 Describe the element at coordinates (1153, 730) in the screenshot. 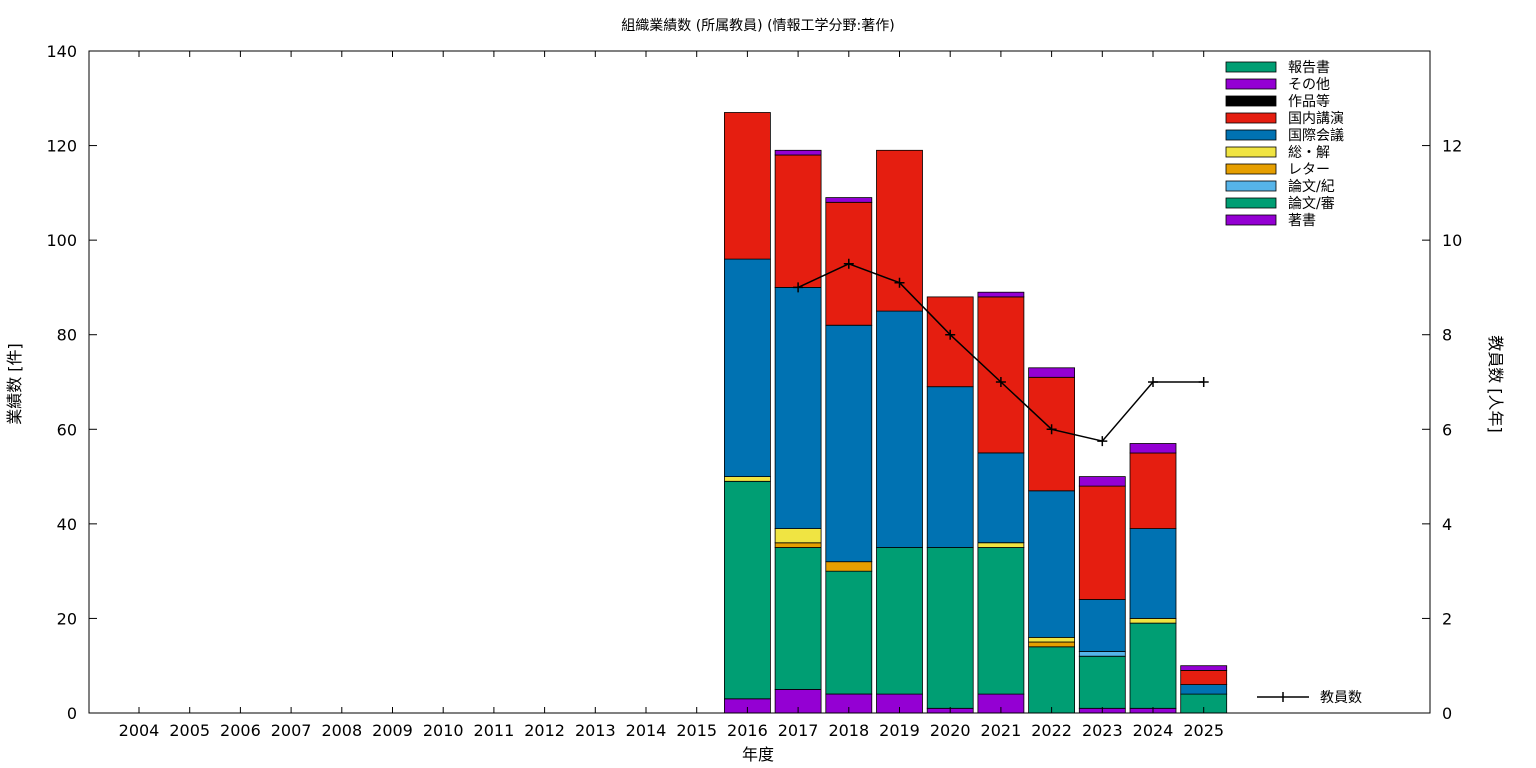

I see `x-tick-label: 2024` at that location.